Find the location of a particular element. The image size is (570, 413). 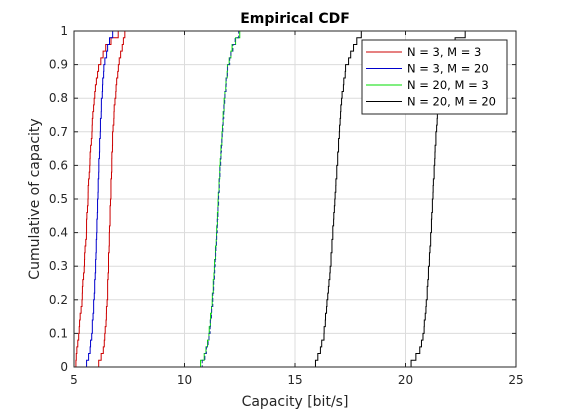

y-tick-label: 0.5 is located at coordinates (58, 199).